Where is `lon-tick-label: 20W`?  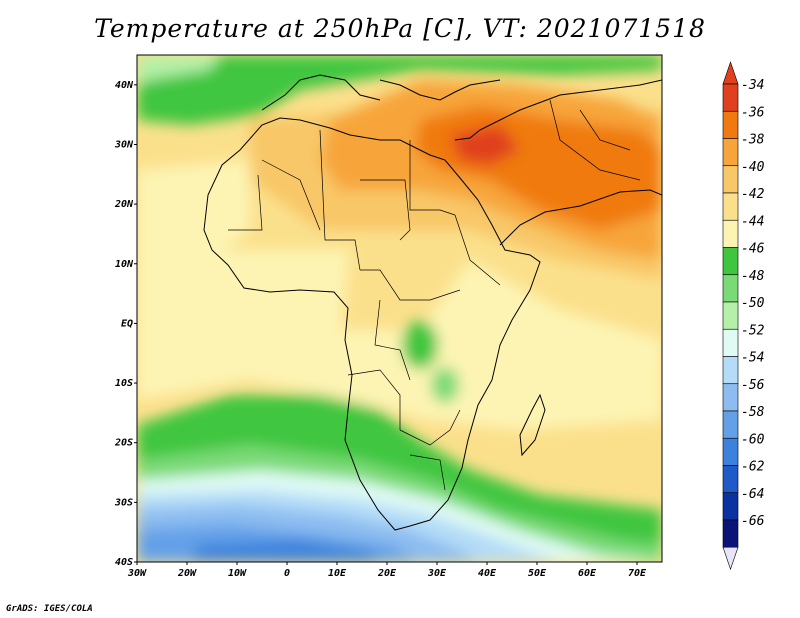 lon-tick-label: 20W is located at coordinates (187, 573).